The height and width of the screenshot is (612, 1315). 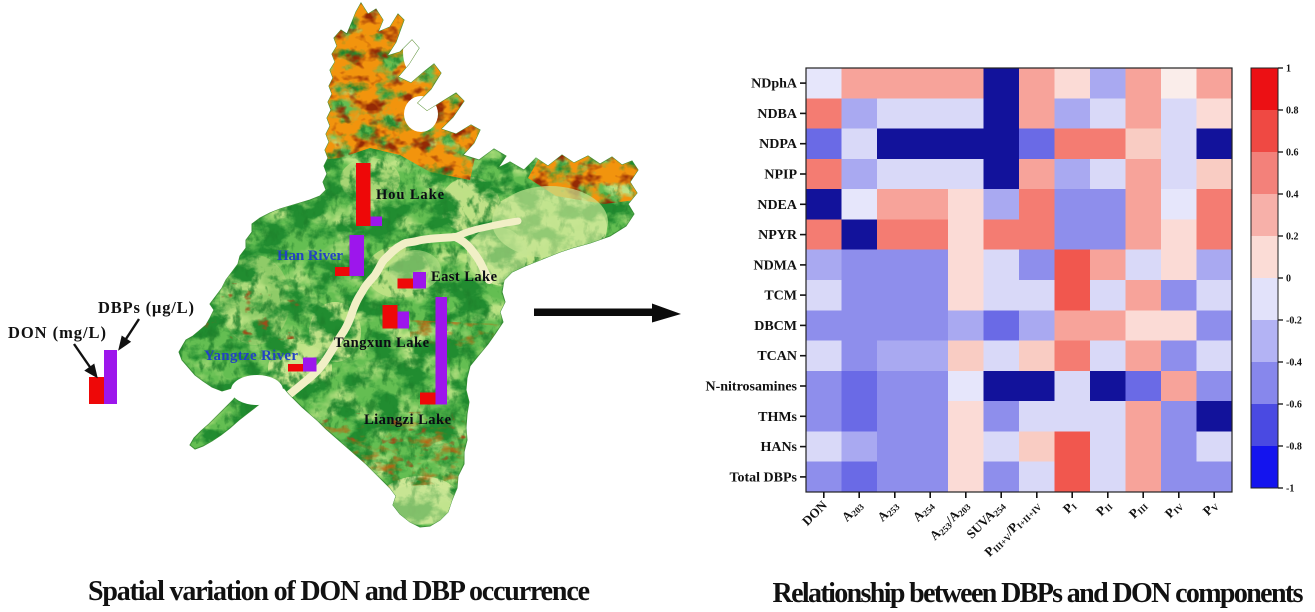 What do you see at coordinates (146, 307) in the screenshot?
I see `svg-text: DBPs (µg/L)` at bounding box center [146, 307].